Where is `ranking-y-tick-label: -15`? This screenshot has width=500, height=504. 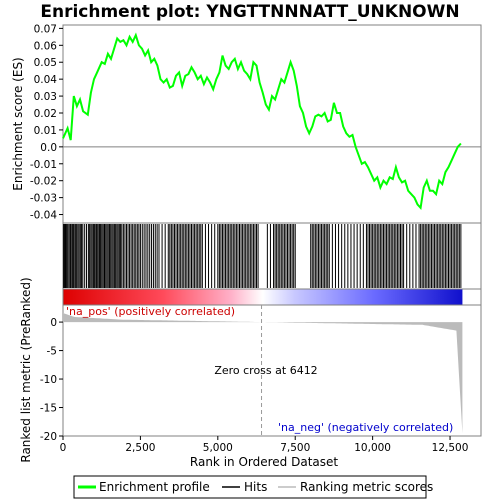 ranking-y-tick-label: -15 is located at coordinates (48, 409).